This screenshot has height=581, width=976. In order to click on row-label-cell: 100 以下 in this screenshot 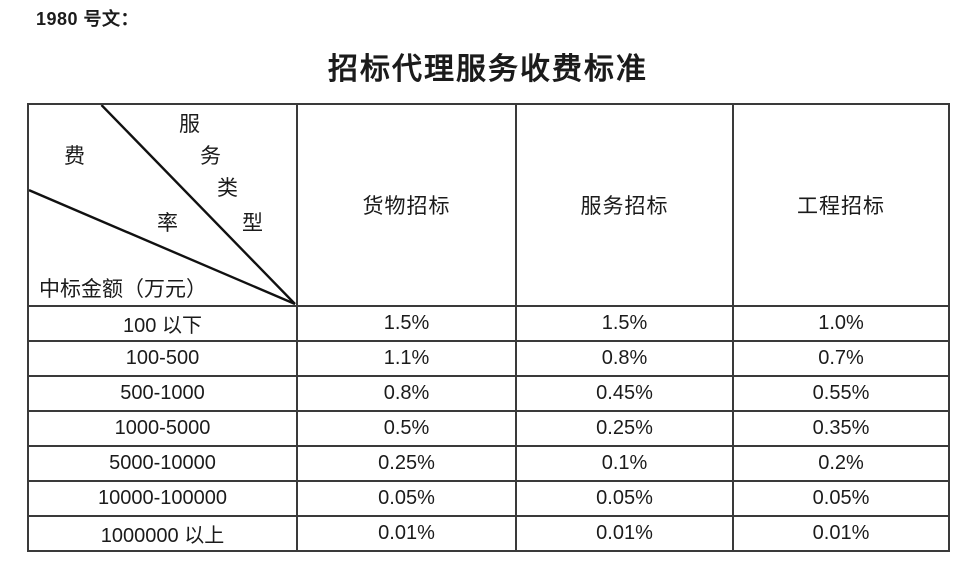, I will do `click(162, 323)`.